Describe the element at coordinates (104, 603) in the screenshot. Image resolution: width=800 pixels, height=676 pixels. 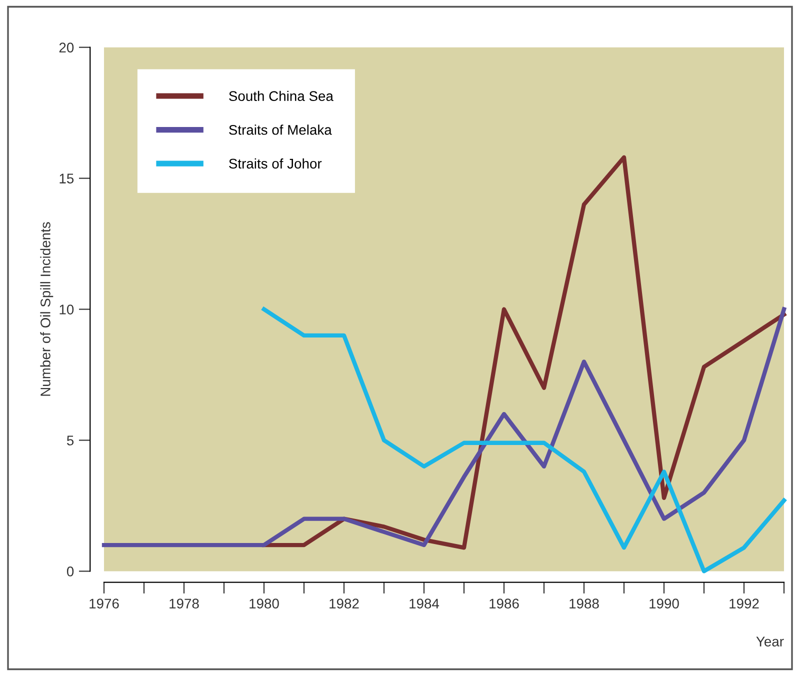
I see `x-tick-label: 1976` at that location.